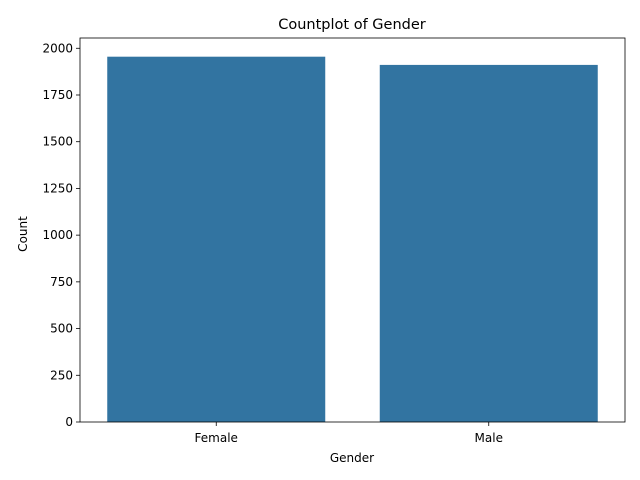 The width and height of the screenshot is (640, 480). Describe the element at coordinates (57, 142) in the screenshot. I see `y-tick-label: 1500` at that location.